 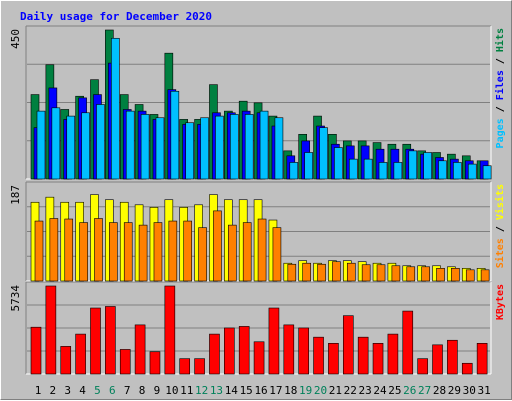 What do you see at coordinates (38, 390) in the screenshot?
I see `x-tick-label-day-1: 1` at bounding box center [38, 390].